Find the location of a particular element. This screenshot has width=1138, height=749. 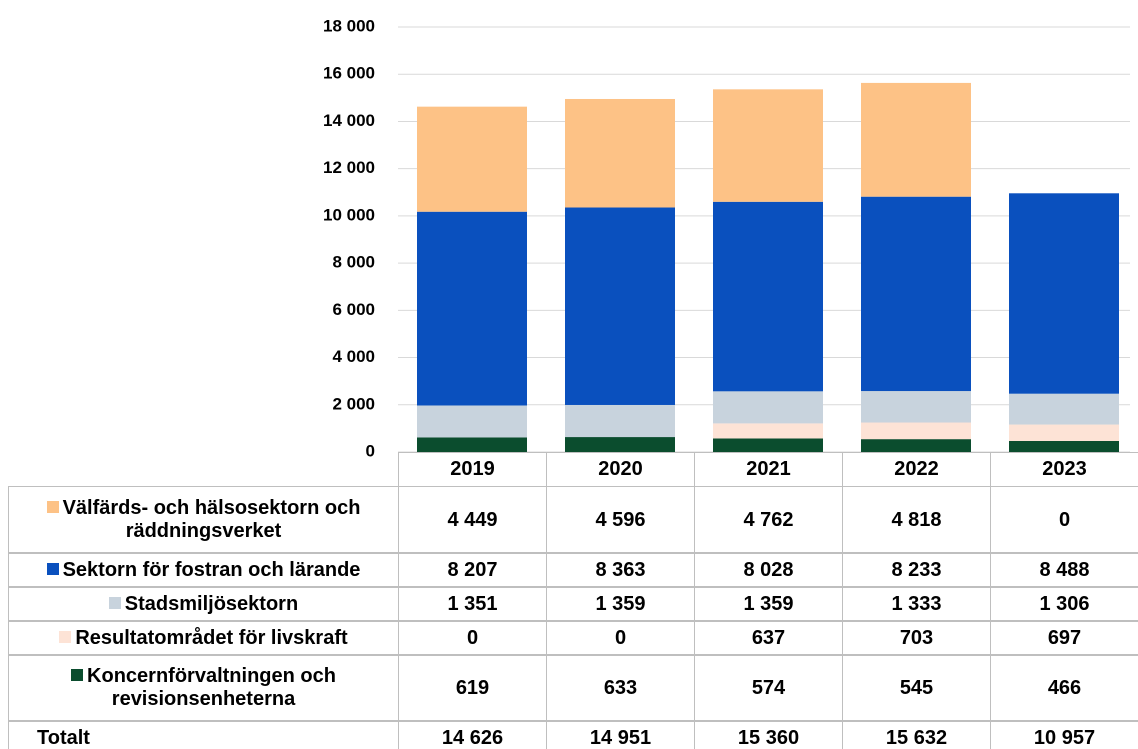

text: 2022 is located at coordinates (916, 469).